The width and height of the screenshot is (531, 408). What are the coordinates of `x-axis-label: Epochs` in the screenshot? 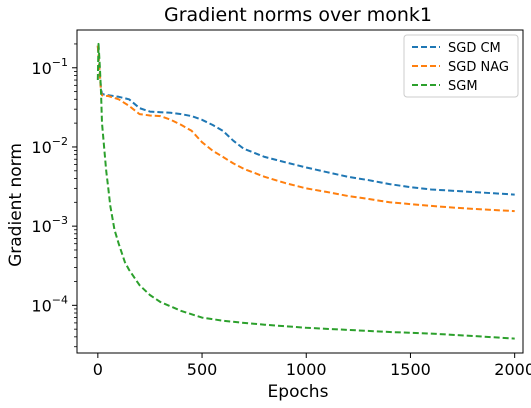 It's located at (298, 392).